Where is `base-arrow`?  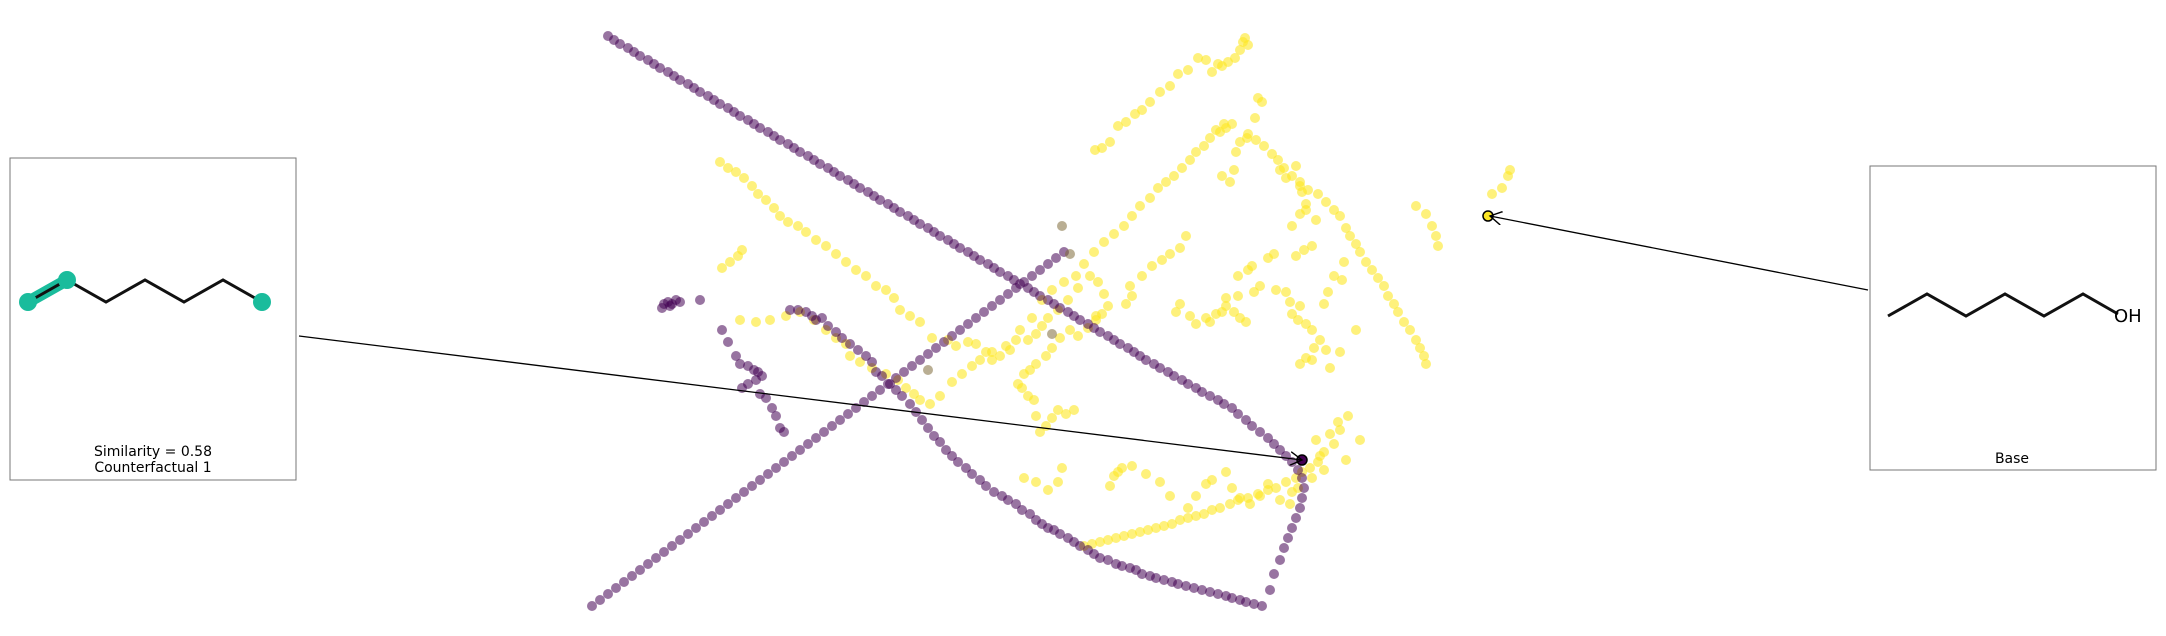
base-arrow is located at coordinates (1679, 253).